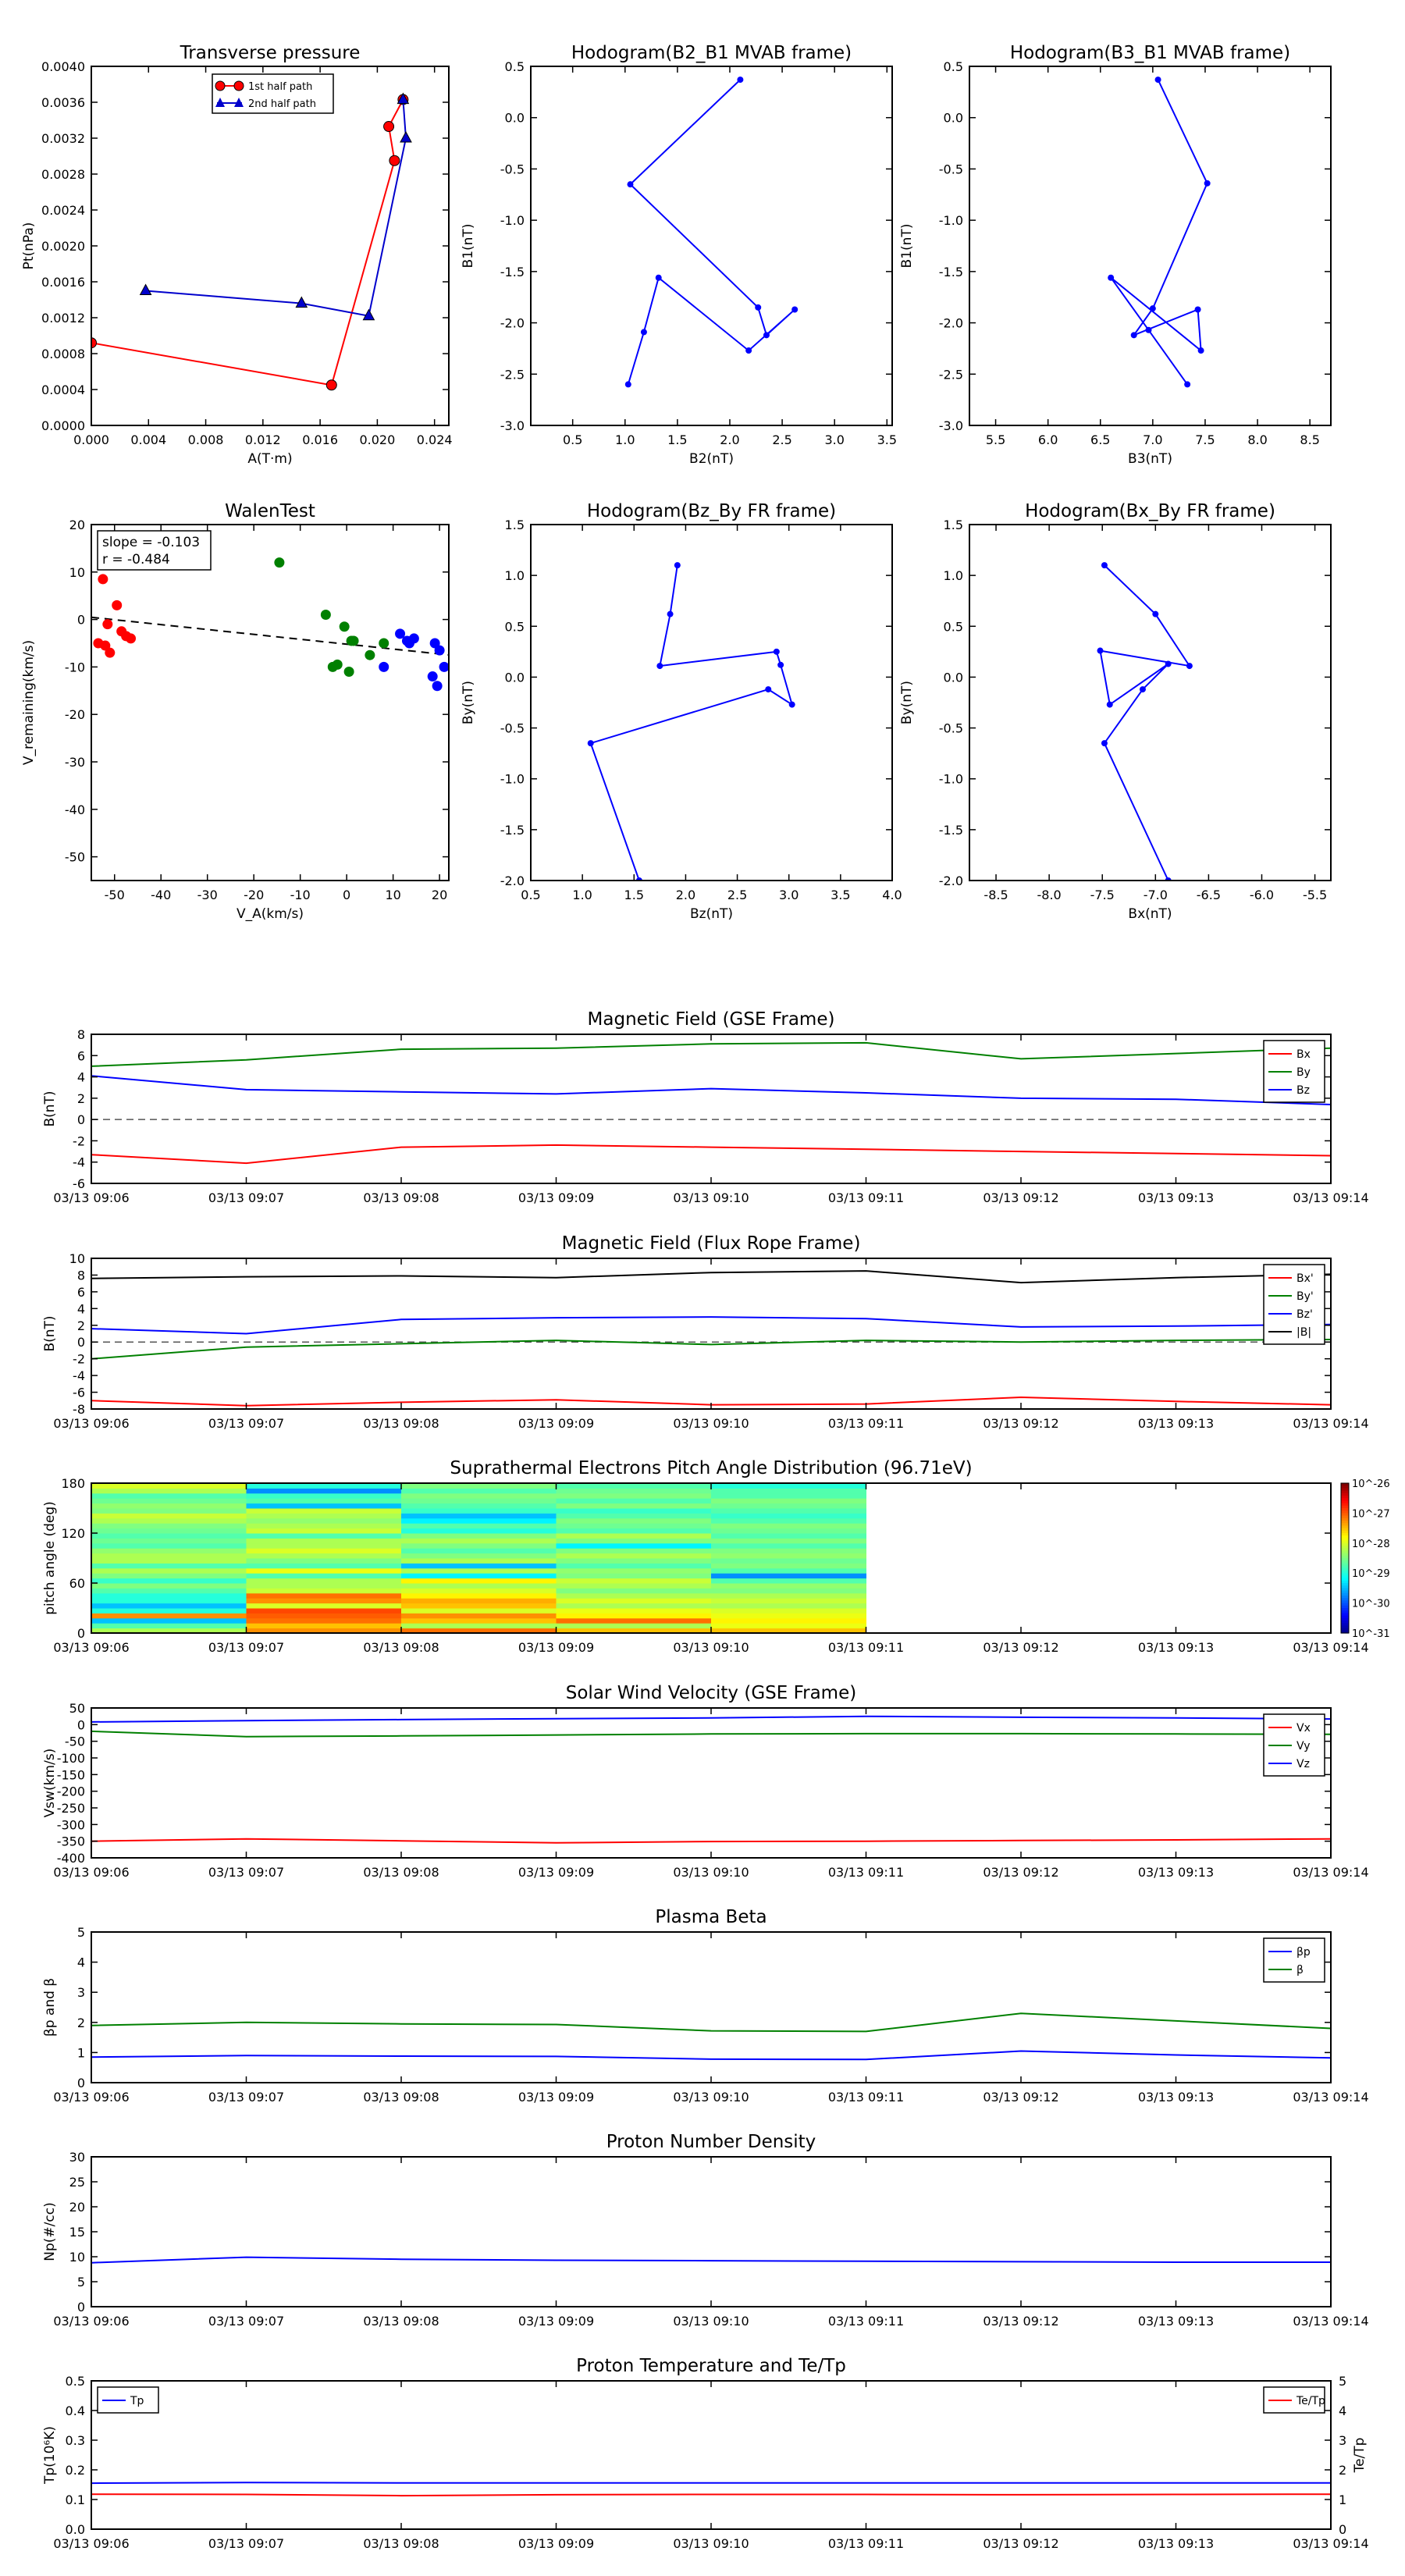  What do you see at coordinates (512, 779) in the screenshot?
I see `y-tick-label: -1.0` at bounding box center [512, 779].